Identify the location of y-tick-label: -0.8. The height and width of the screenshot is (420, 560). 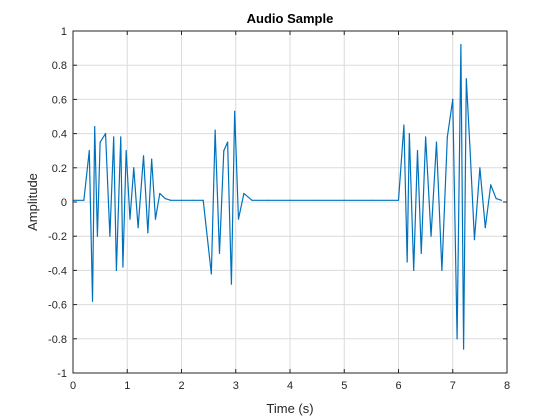
(57, 340).